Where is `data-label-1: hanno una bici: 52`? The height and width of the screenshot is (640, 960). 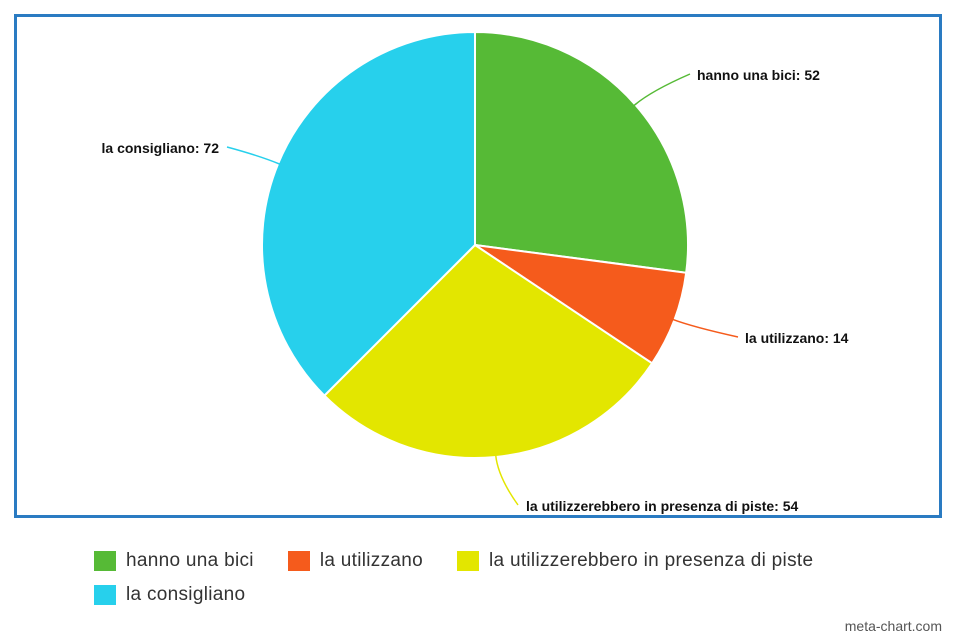 data-label-1: hanno una bici: 52 is located at coordinates (758, 75).